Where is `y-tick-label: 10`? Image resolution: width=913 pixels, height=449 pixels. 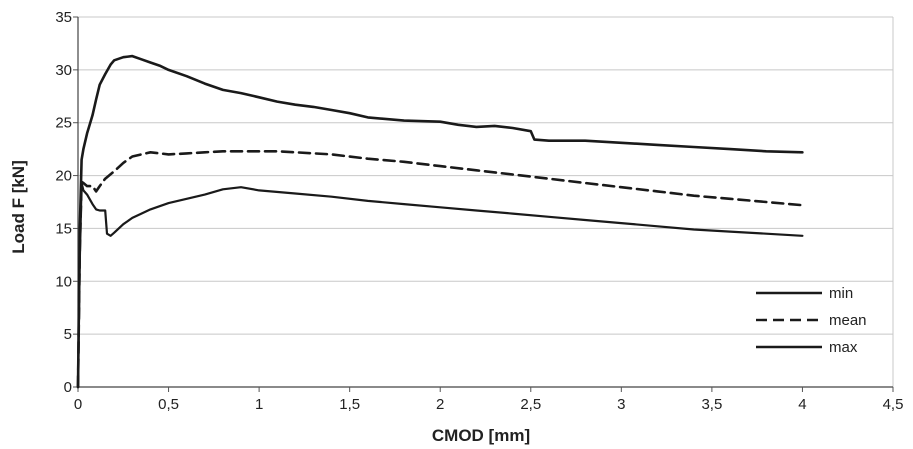
y-tick-label: 10 is located at coordinates (63, 281).